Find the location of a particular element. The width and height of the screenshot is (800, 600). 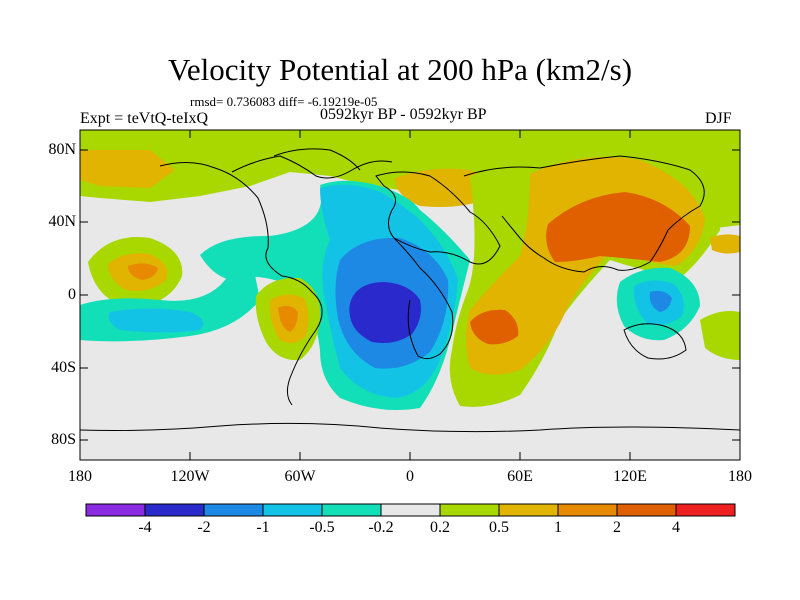

colorbar-label: 0.2 is located at coordinates (440, 527).